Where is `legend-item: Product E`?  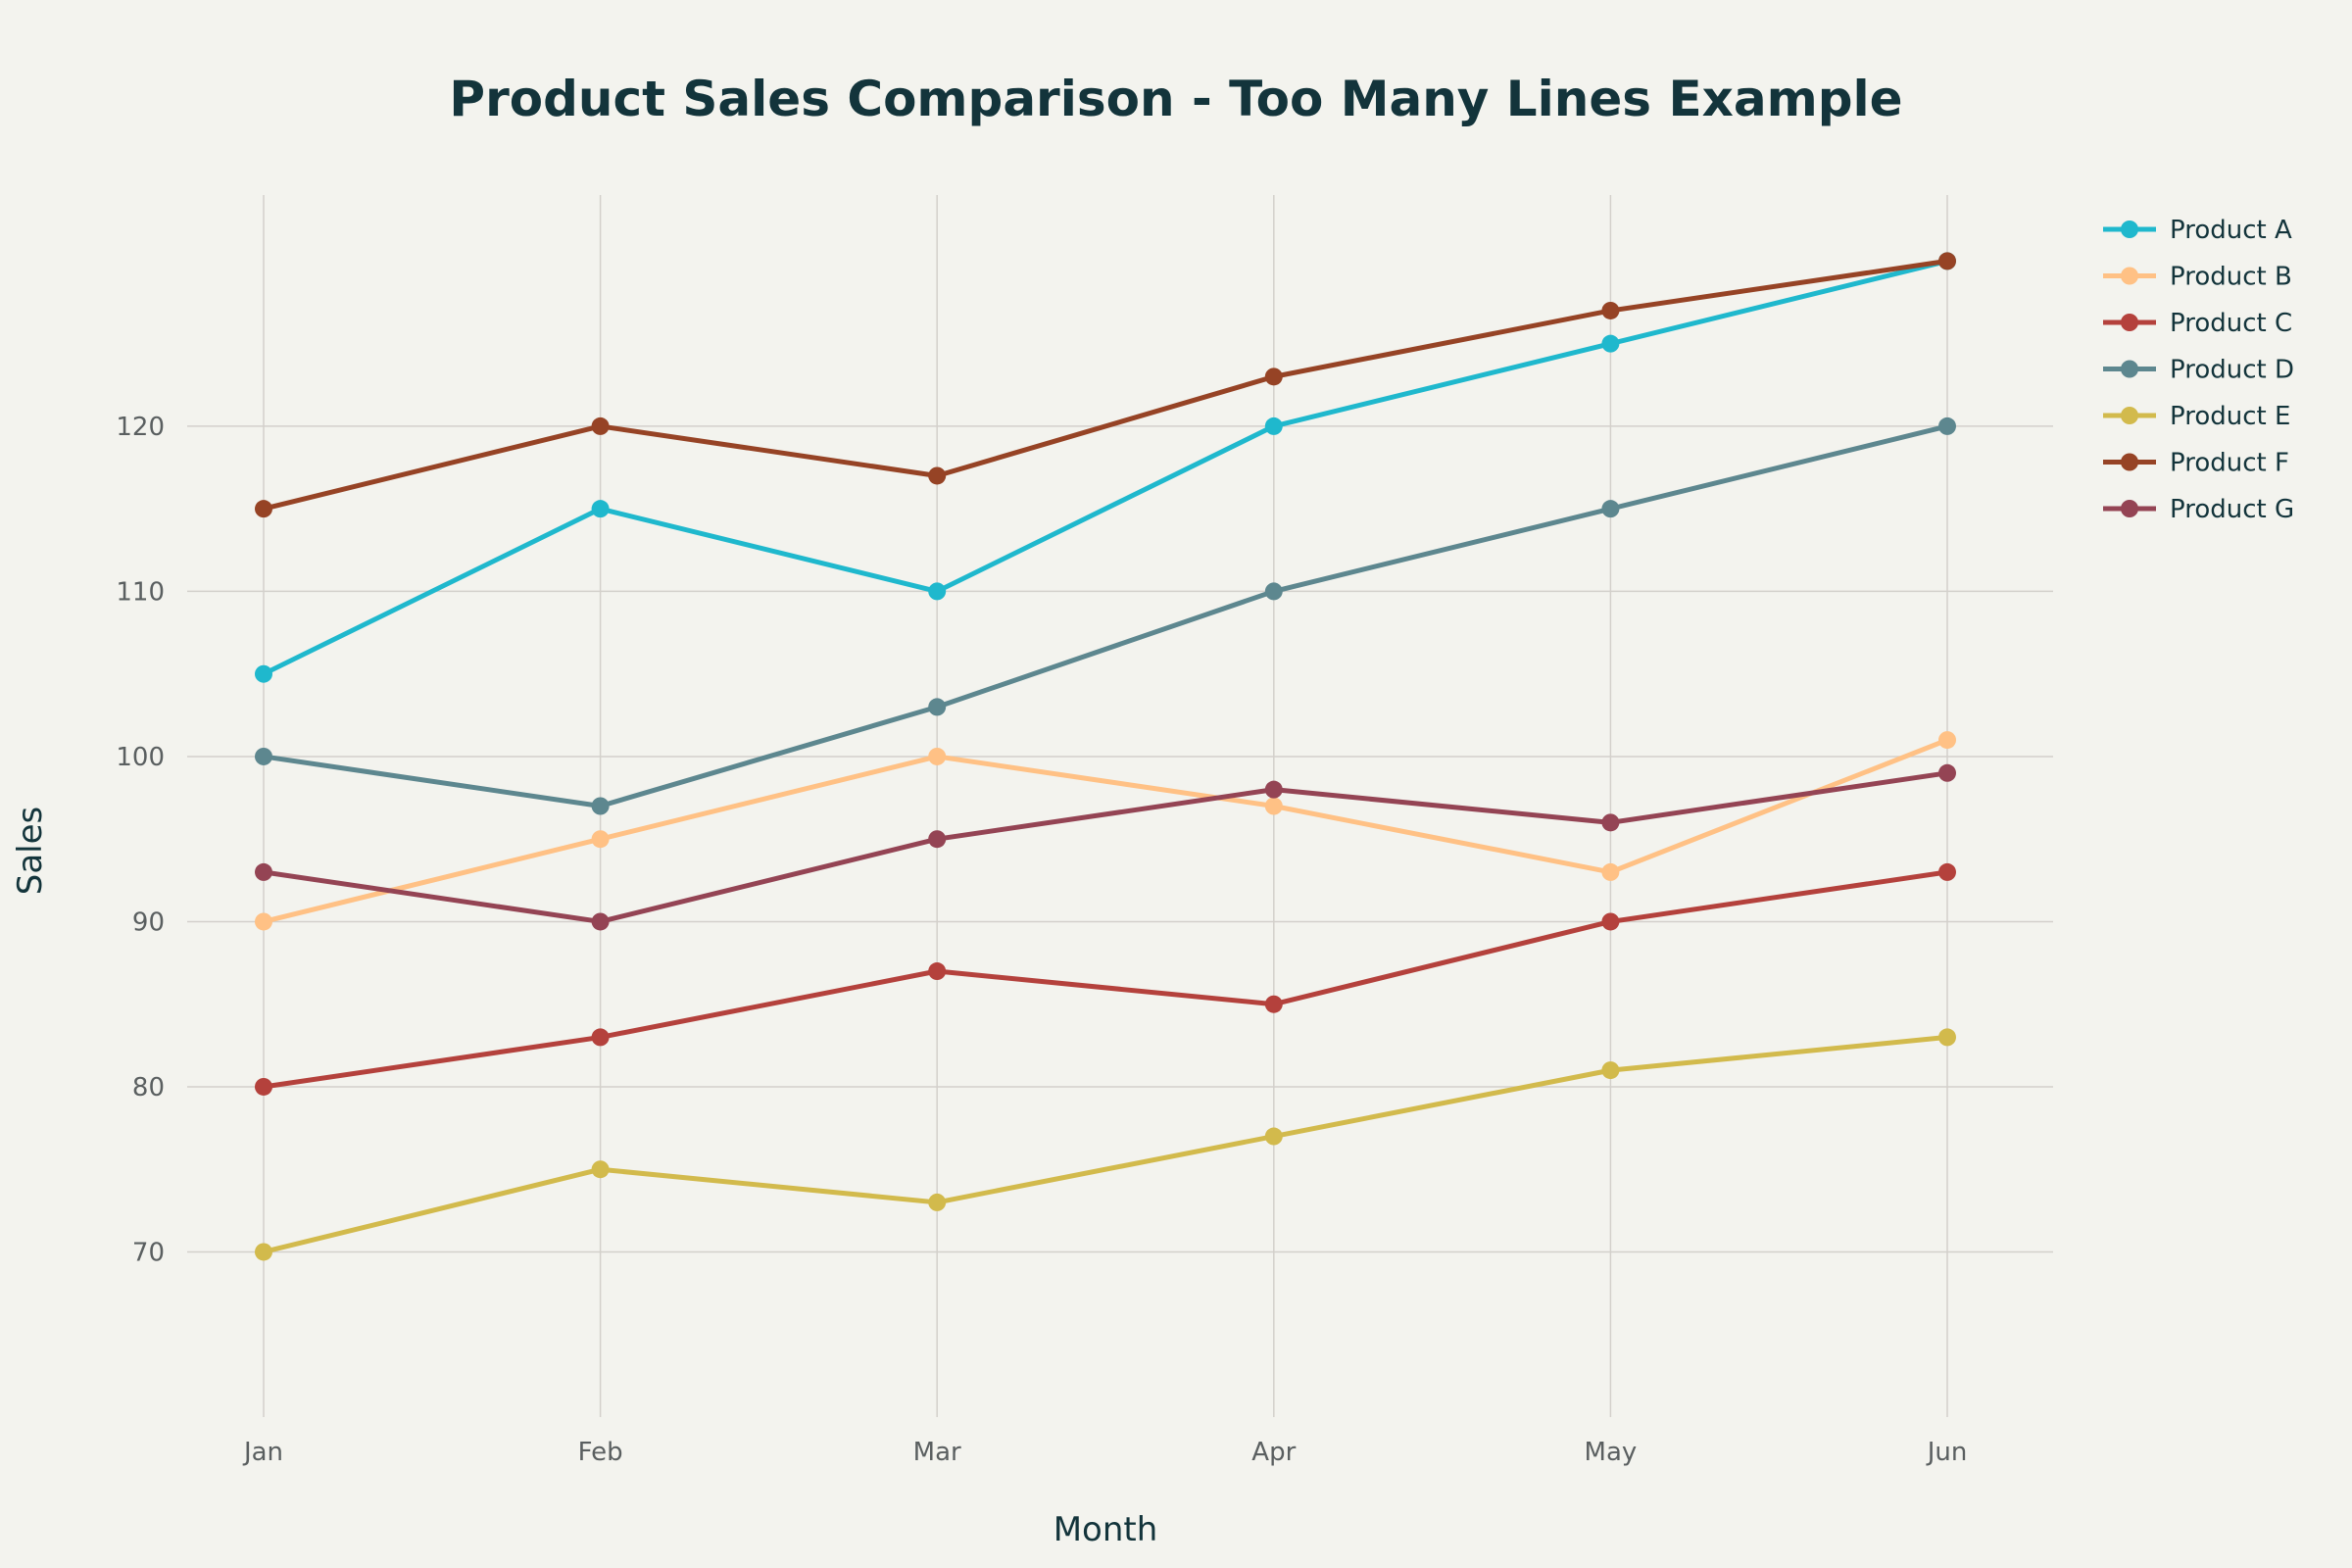 legend-item: Product E is located at coordinates (2196, 416).